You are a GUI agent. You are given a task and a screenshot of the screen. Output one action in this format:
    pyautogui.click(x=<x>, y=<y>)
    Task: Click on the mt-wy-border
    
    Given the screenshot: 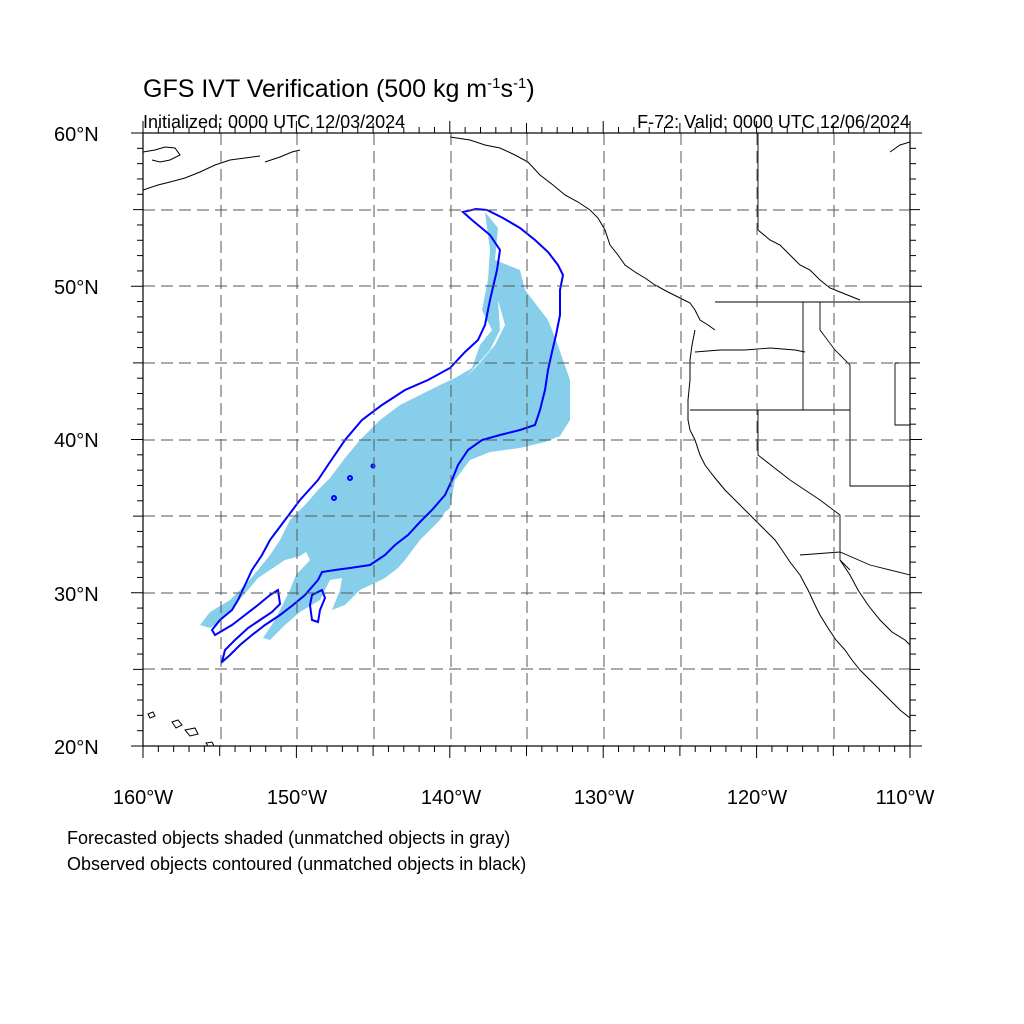 What is the action you would take?
    pyautogui.click(x=902, y=394)
    